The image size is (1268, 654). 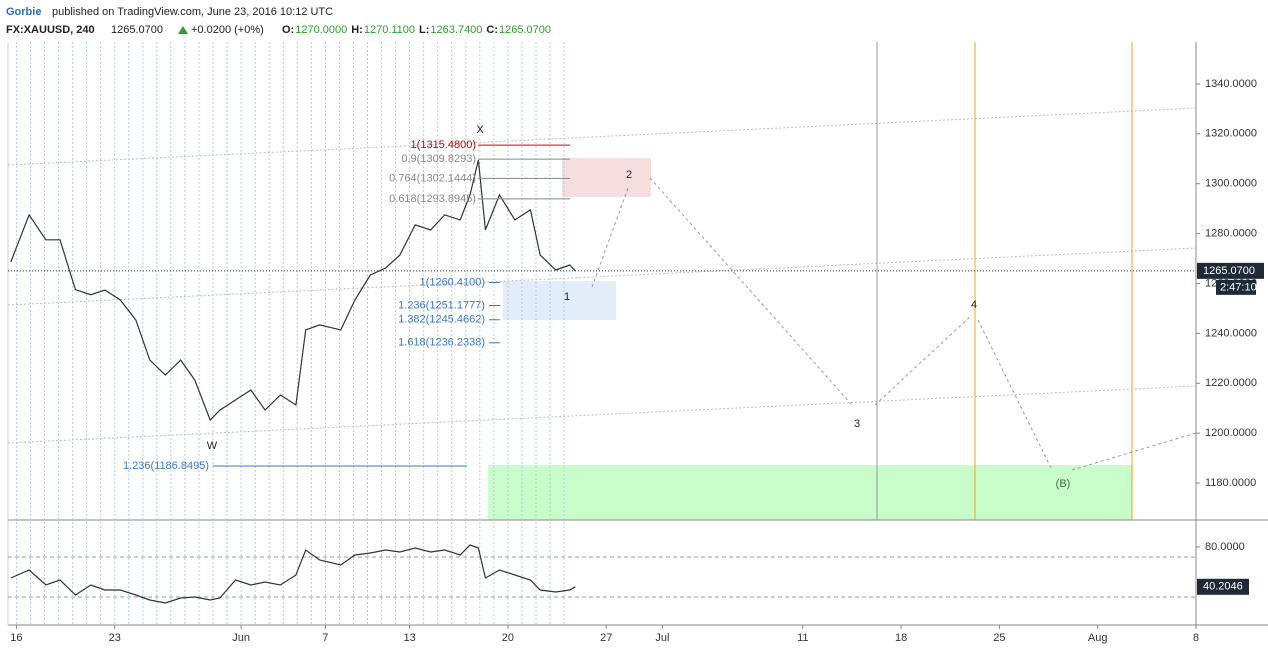 I want to click on fib-label: 1.236(1186.8495), so click(x=166, y=466).